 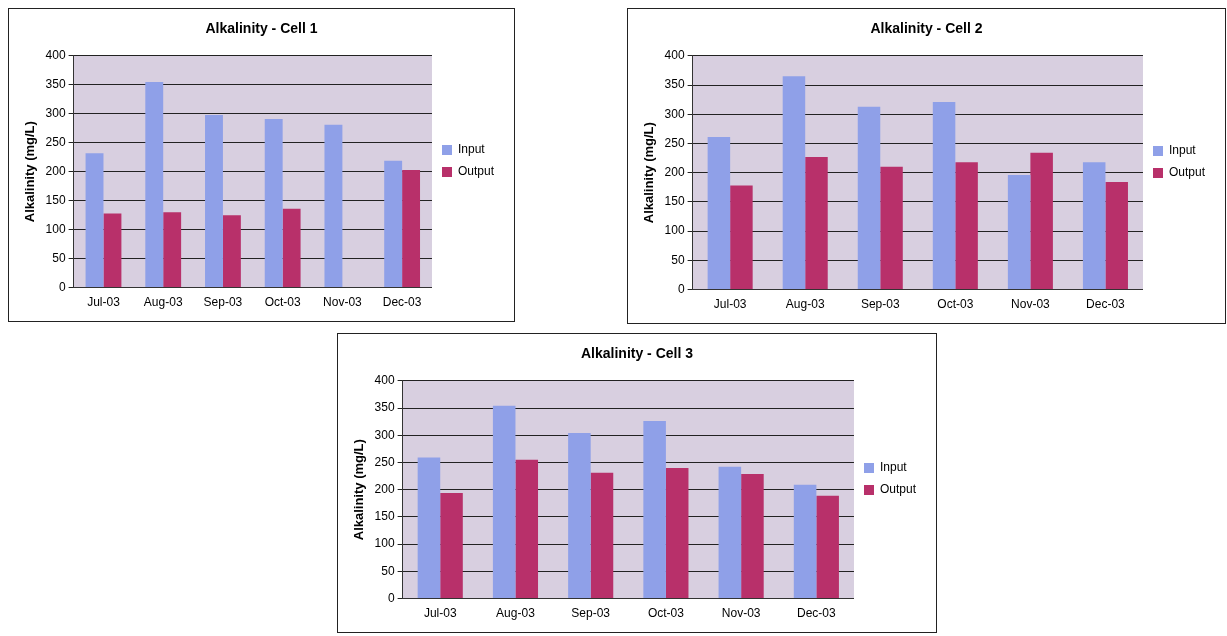 What do you see at coordinates (637, 353) in the screenshot?
I see `chart-title: Alkalinity - Cell 3` at bounding box center [637, 353].